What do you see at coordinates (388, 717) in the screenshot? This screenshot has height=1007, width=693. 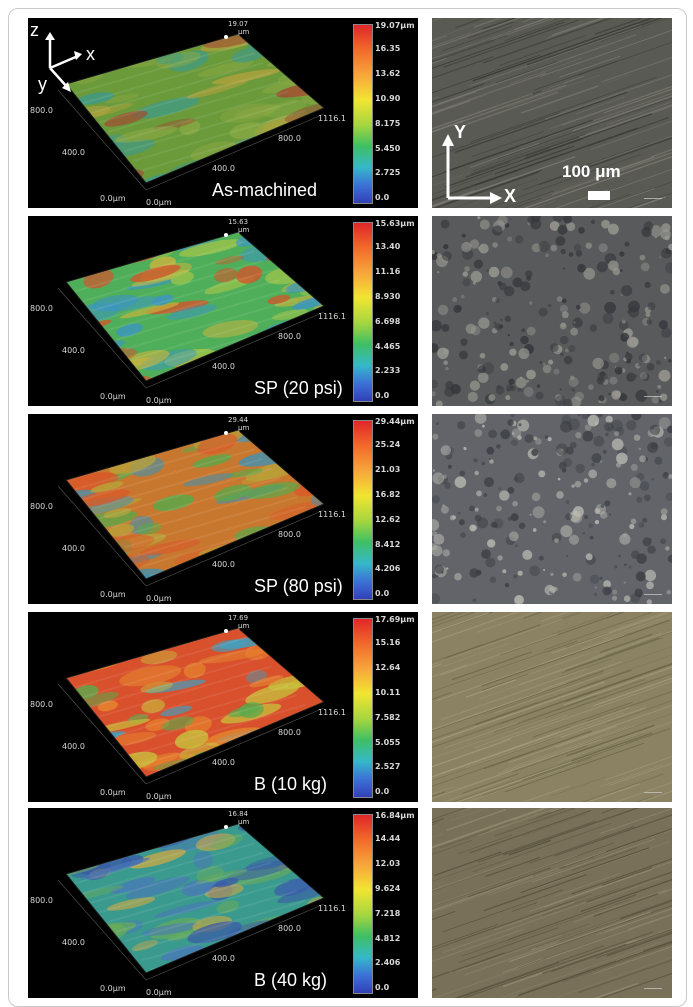 I see `colorbar-tick-label: 7.582` at bounding box center [388, 717].